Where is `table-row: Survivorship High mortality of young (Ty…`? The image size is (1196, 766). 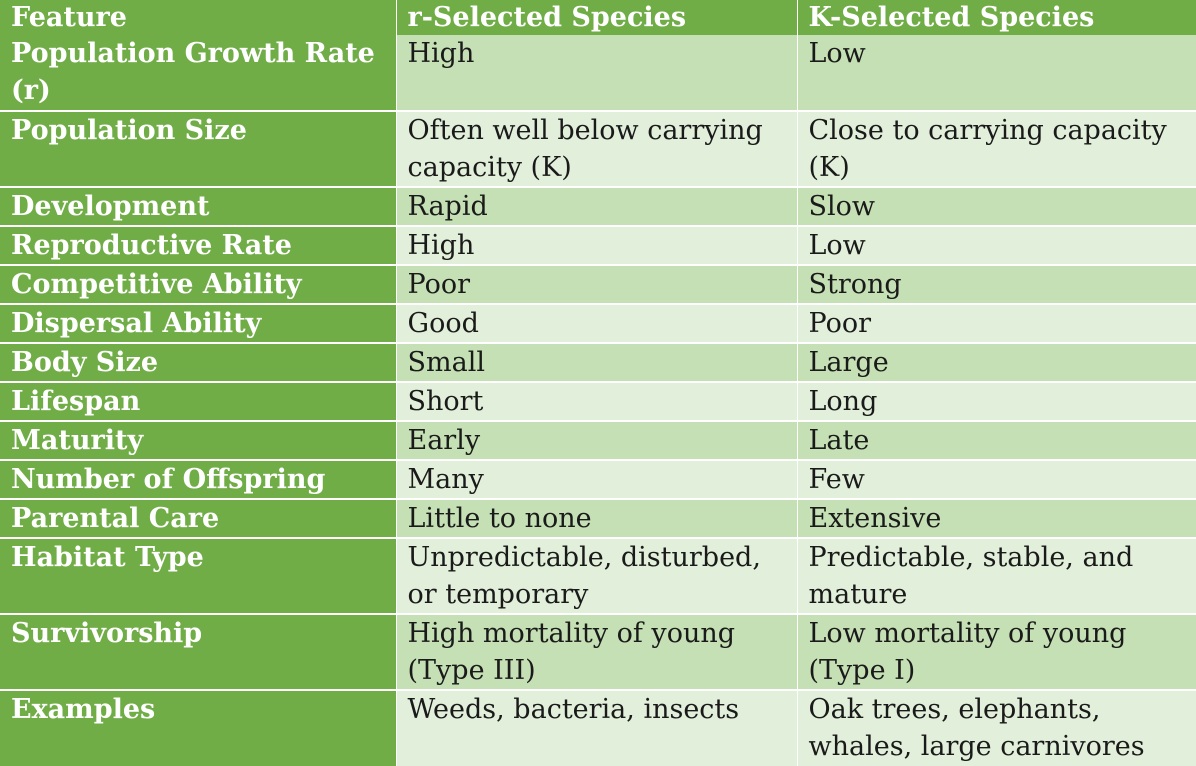
table-row: Survivorship High mortality of young (Ty… is located at coordinates (598, 652).